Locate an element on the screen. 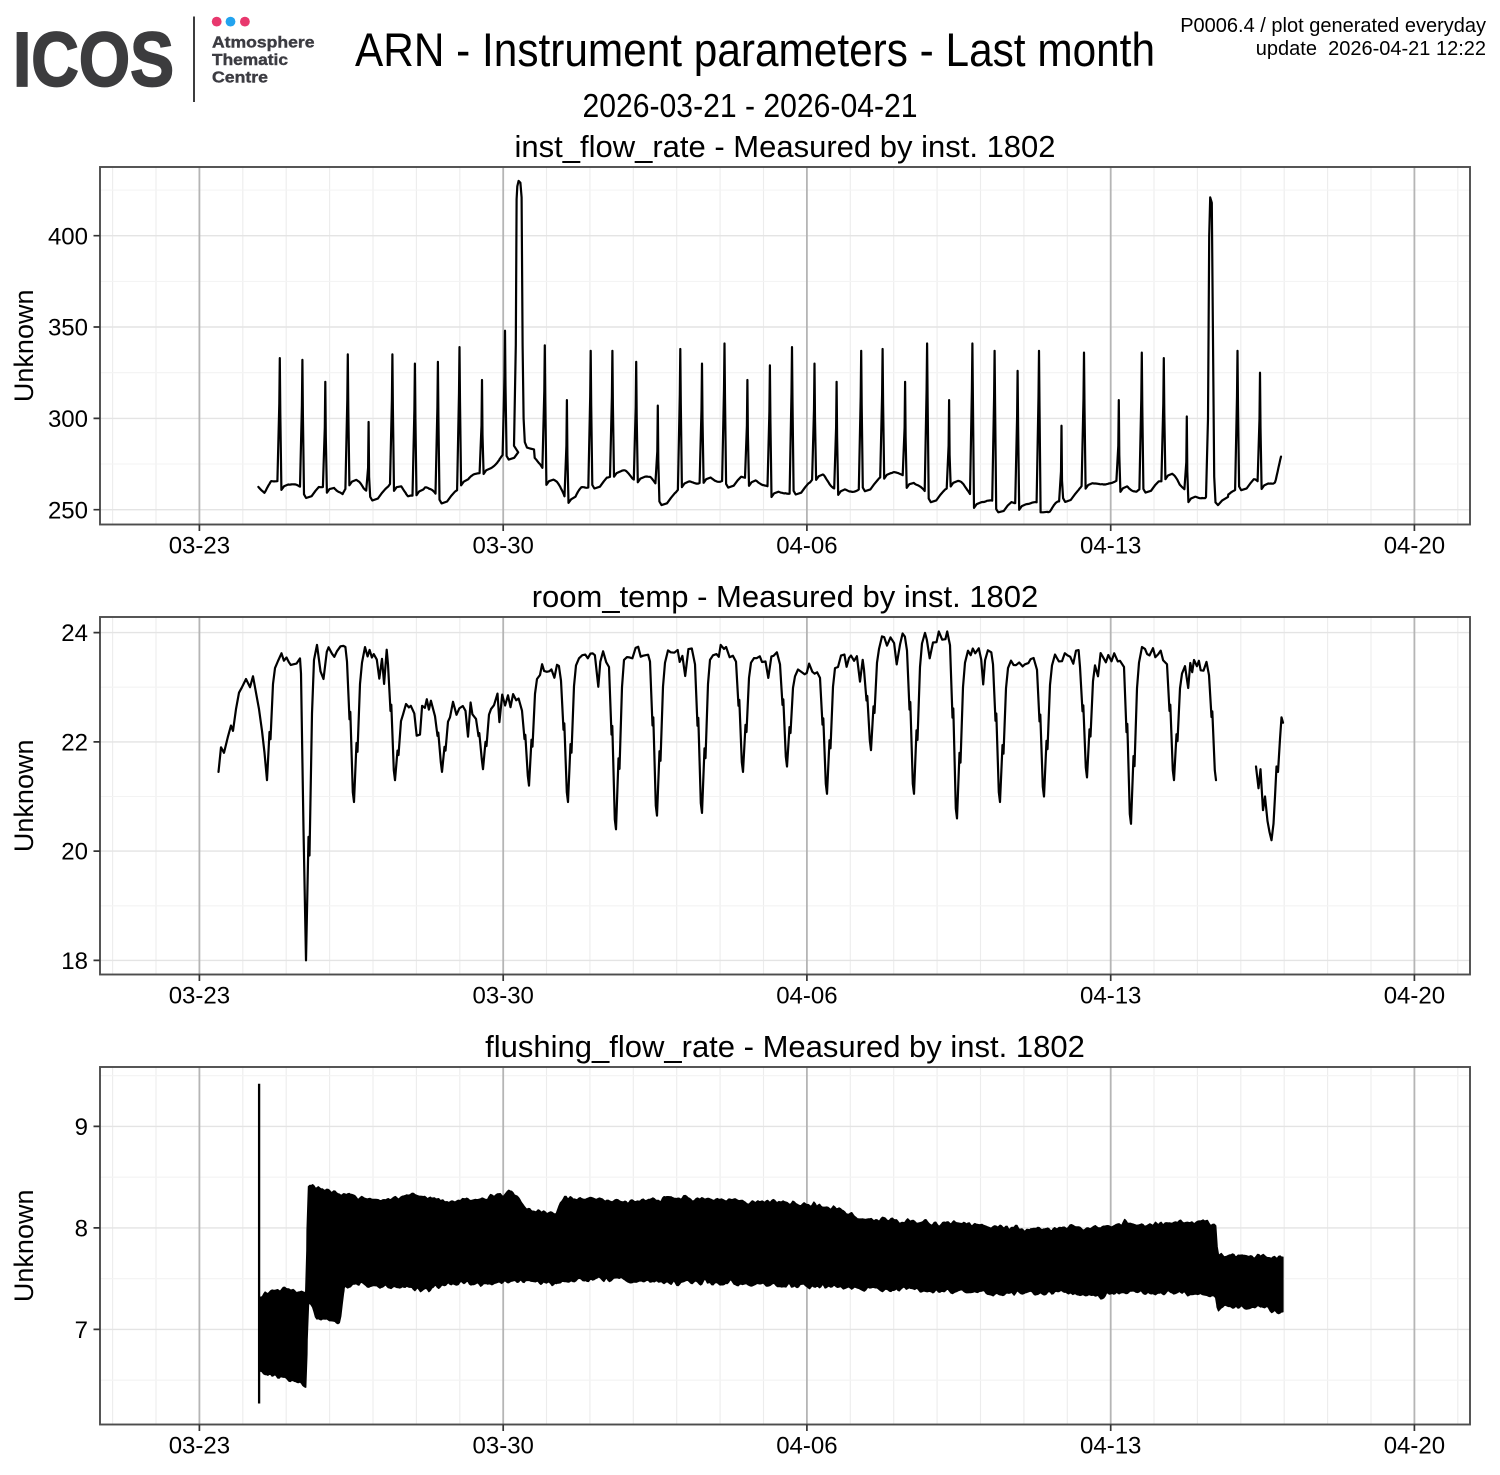 This screenshot has width=1500, height=1475. svg-text:inst_flow_rate - Measured by i: inst_flow_rate - Measured by inst. 1802 is located at coordinates (784, 146).